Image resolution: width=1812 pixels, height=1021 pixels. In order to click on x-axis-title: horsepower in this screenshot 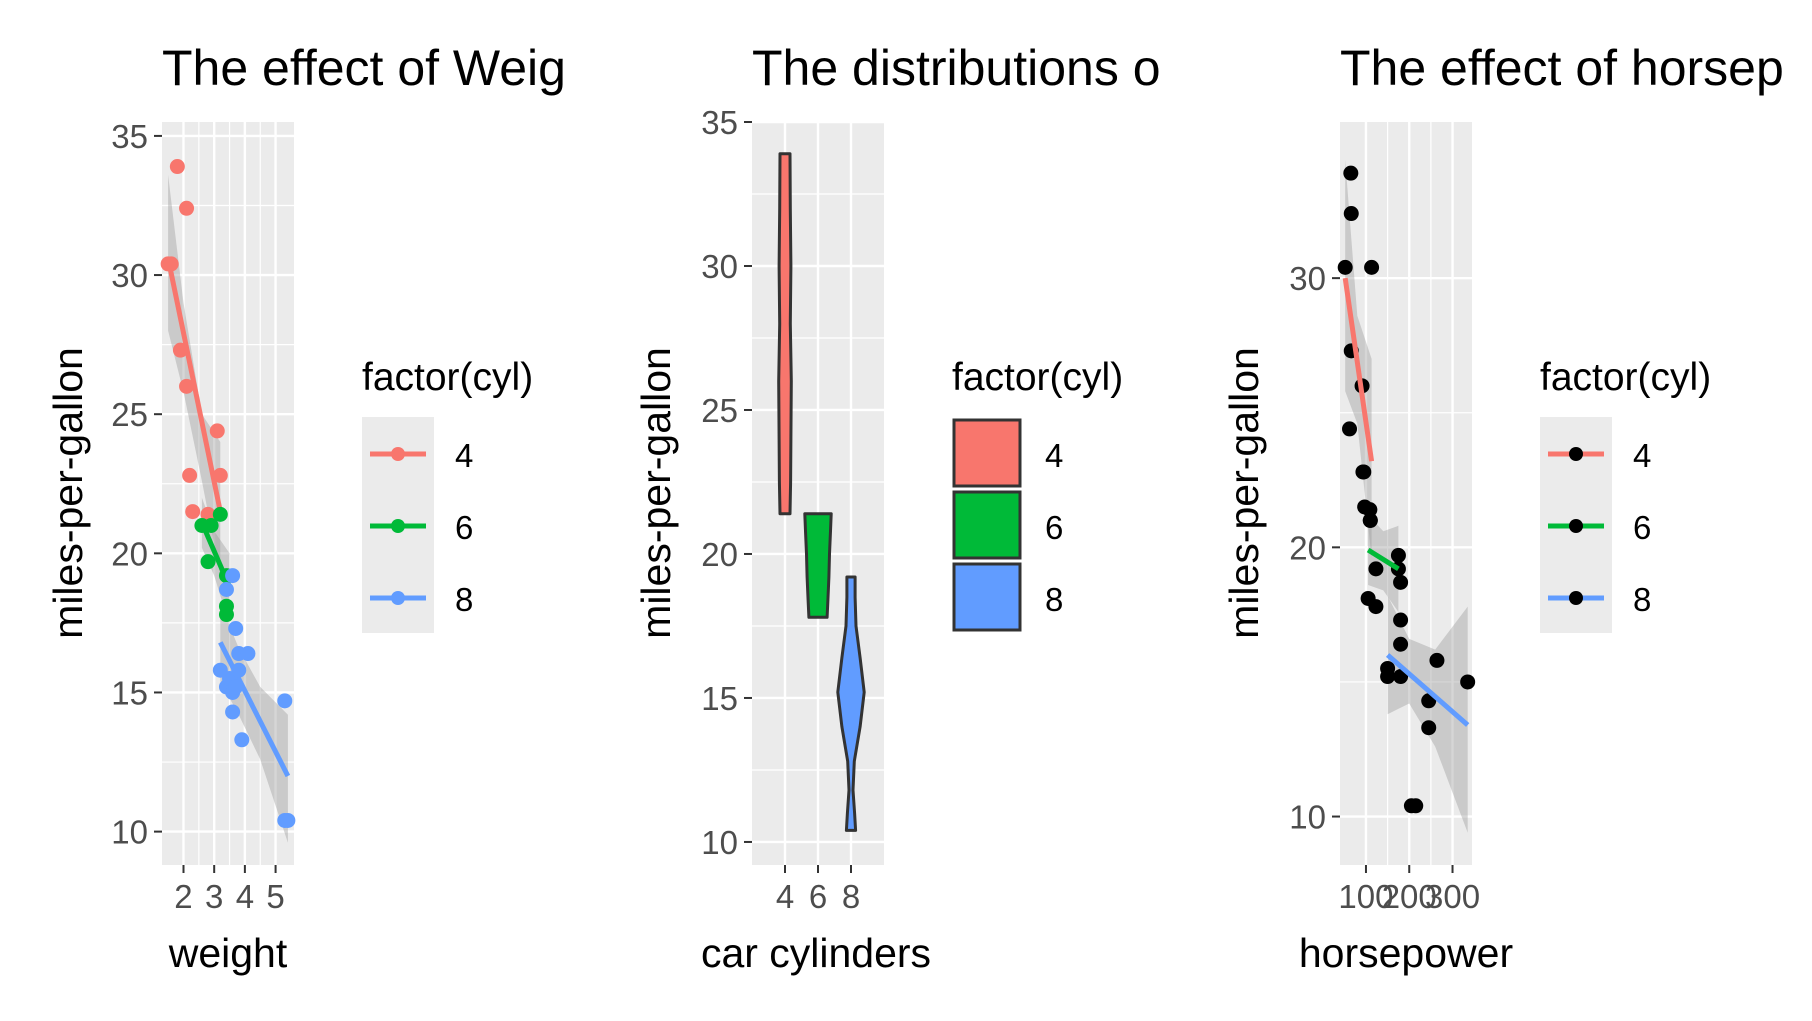, I will do `click(1406, 953)`.